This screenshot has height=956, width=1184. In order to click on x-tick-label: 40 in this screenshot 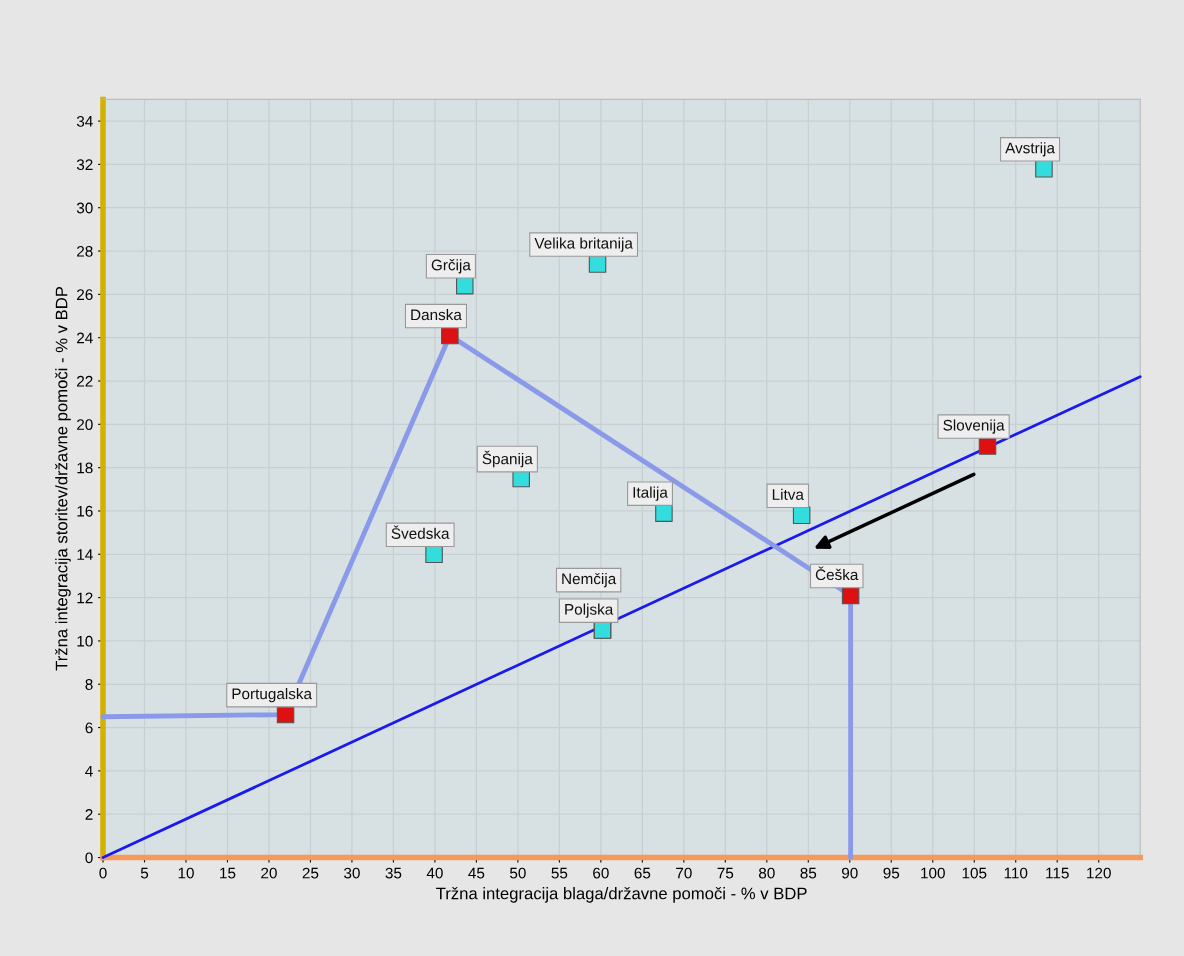, I will do `click(434, 873)`.